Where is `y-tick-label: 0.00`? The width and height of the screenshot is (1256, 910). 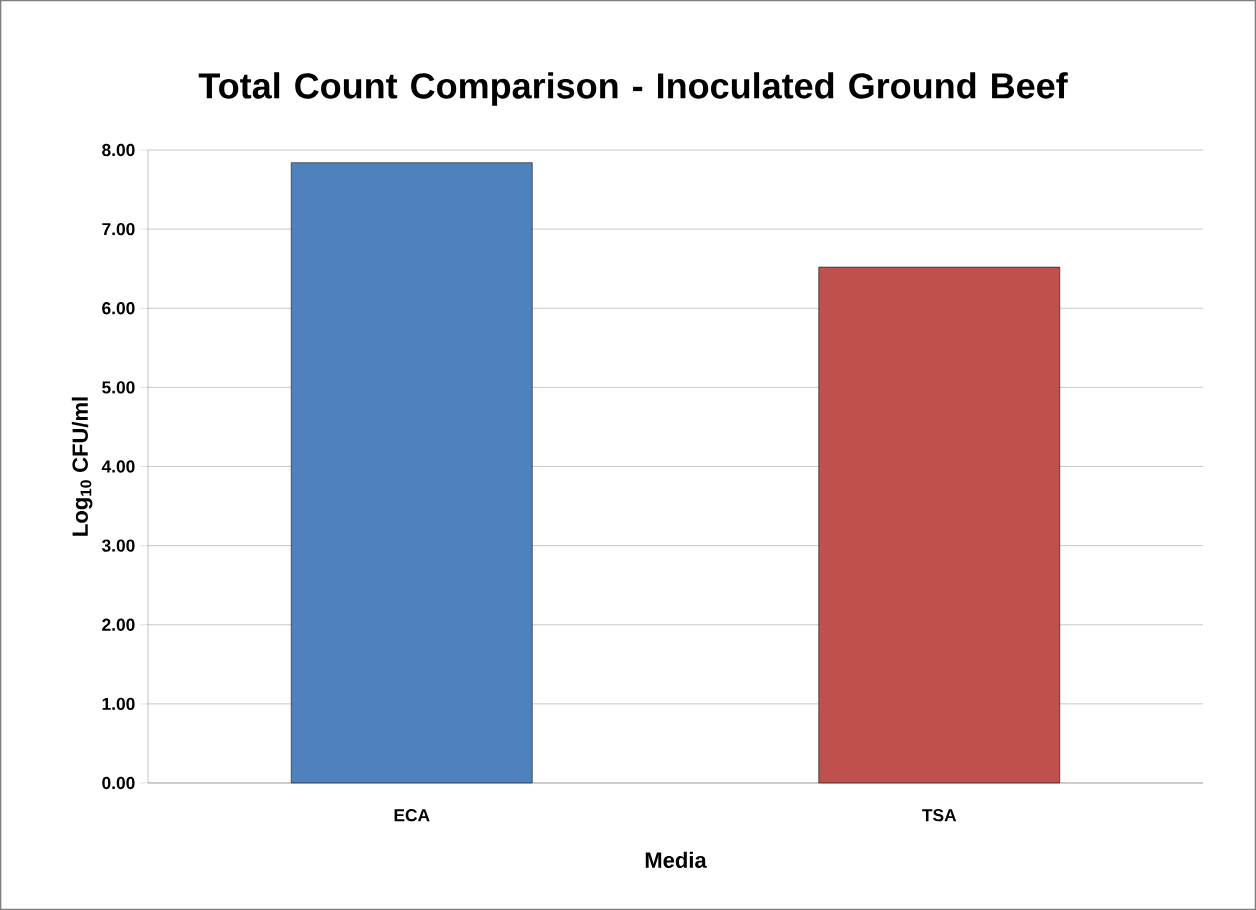 y-tick-label: 0.00 is located at coordinates (118, 783).